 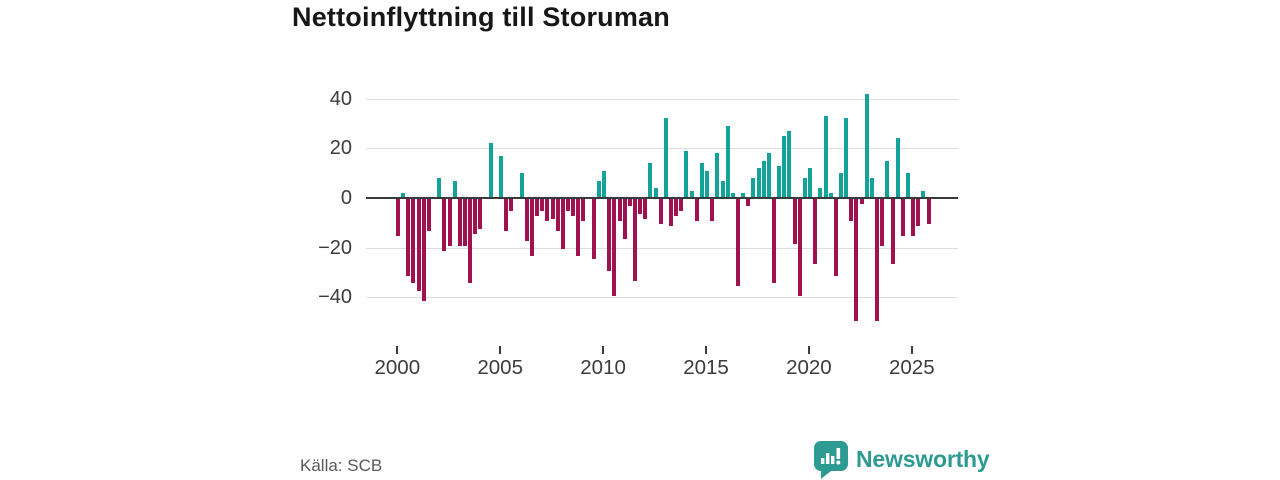 What do you see at coordinates (662, 198) in the screenshot?
I see `zero-axis-line` at bounding box center [662, 198].